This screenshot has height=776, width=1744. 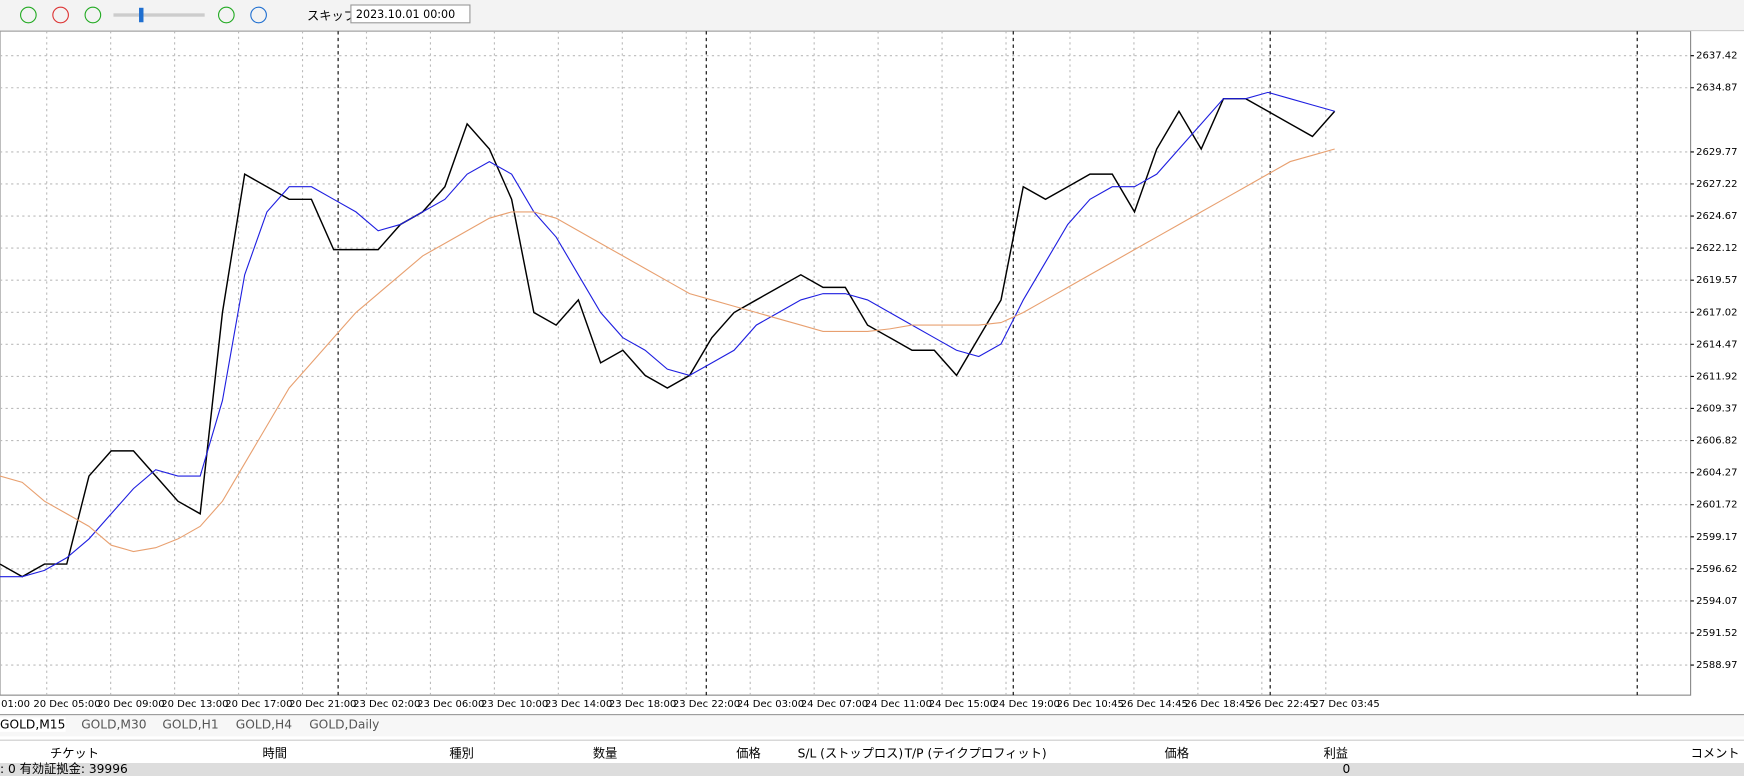 I want to click on x-tick-label: 23 Dec 02:00, so click(x=386, y=704).